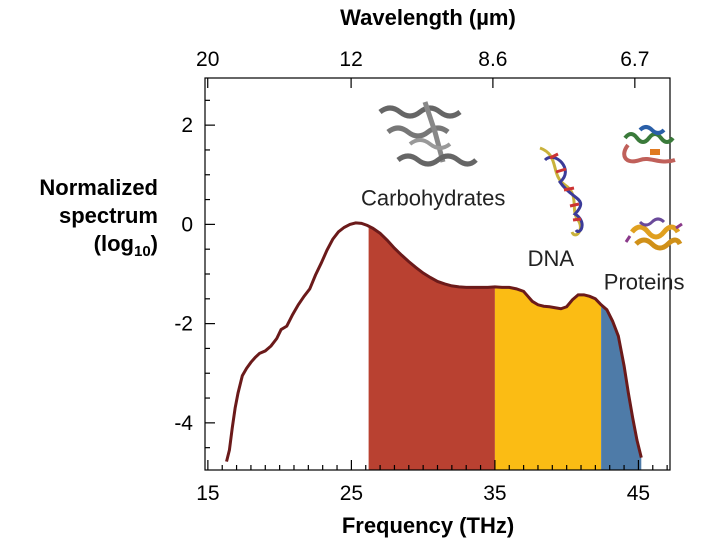 This screenshot has width=720, height=543. I want to click on x2-axis-title: Wavelength (µm), so click(428, 17).